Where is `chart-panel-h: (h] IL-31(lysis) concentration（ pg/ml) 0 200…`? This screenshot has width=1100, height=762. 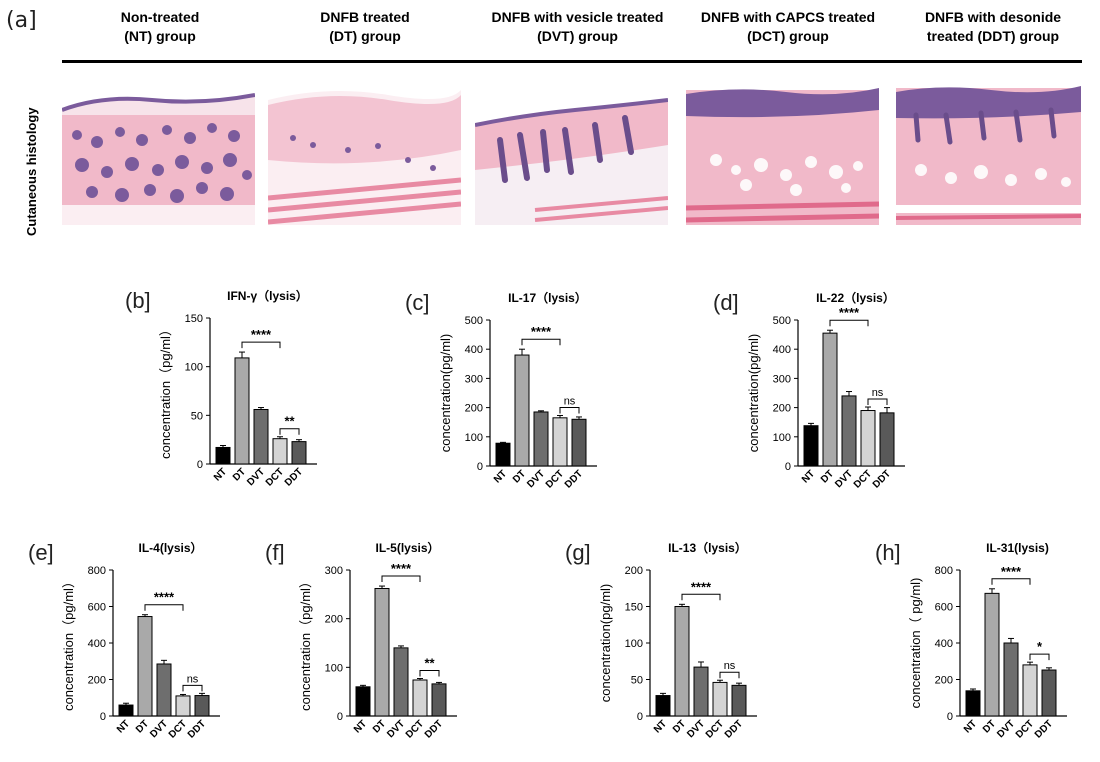
chart-panel-h: (h] IL-31(lysis) concentration（ pg/ml) 0 200… is located at coordinates (971, 640).